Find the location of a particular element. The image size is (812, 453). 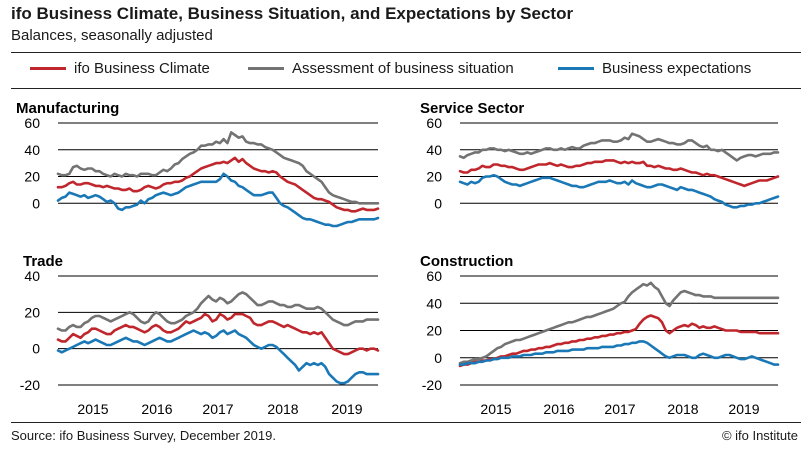

panel-title-manufacturing: Manufacturing is located at coordinates (67, 108).